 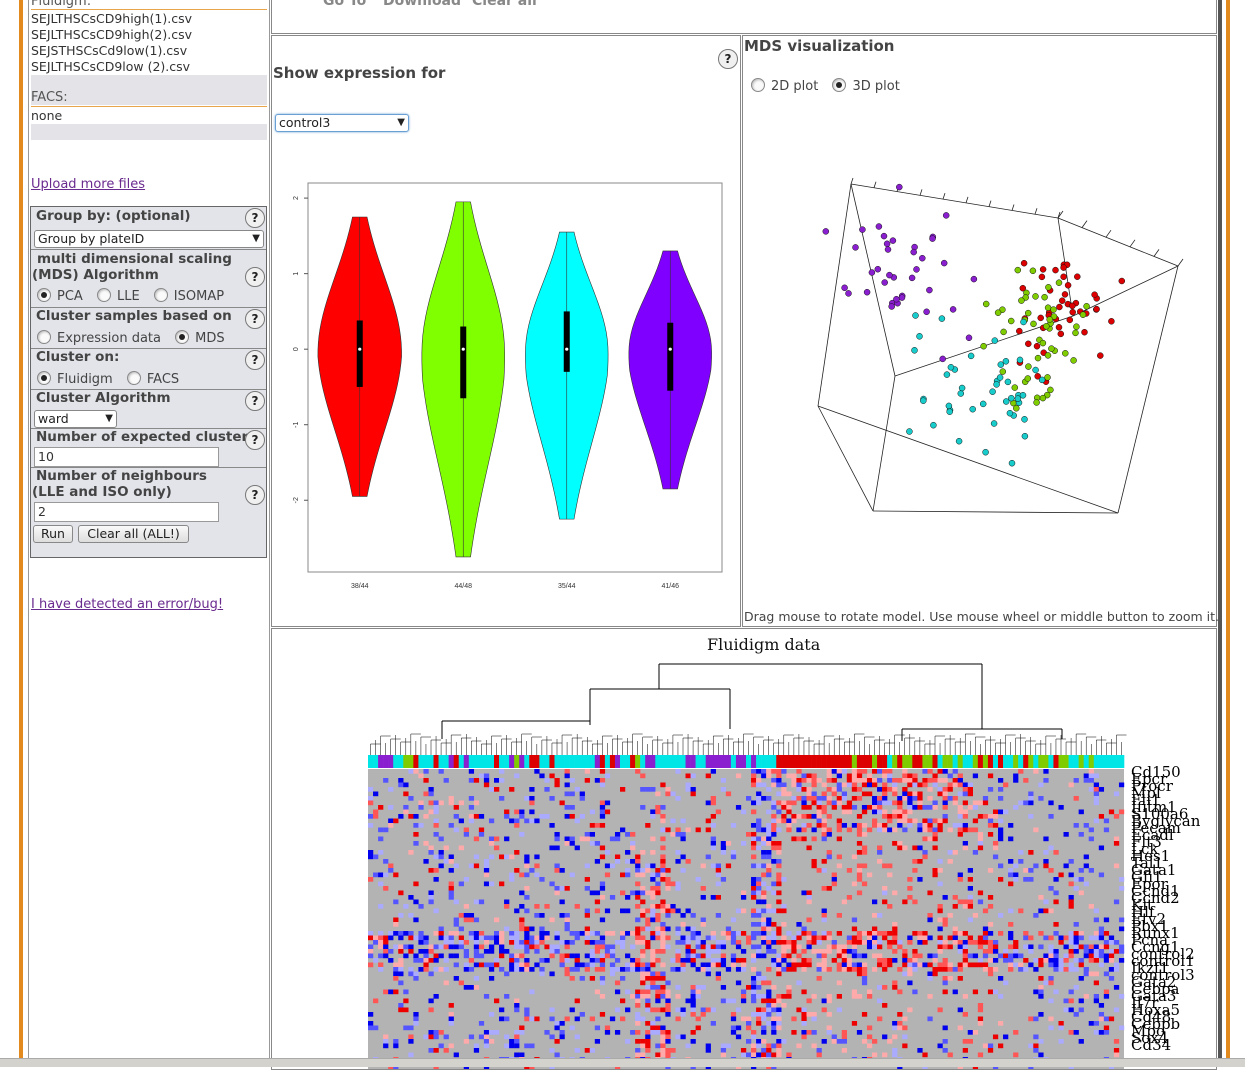 I want to click on file-item: SEJLTHSCsCD9high(2).csv, so click(x=111, y=34).